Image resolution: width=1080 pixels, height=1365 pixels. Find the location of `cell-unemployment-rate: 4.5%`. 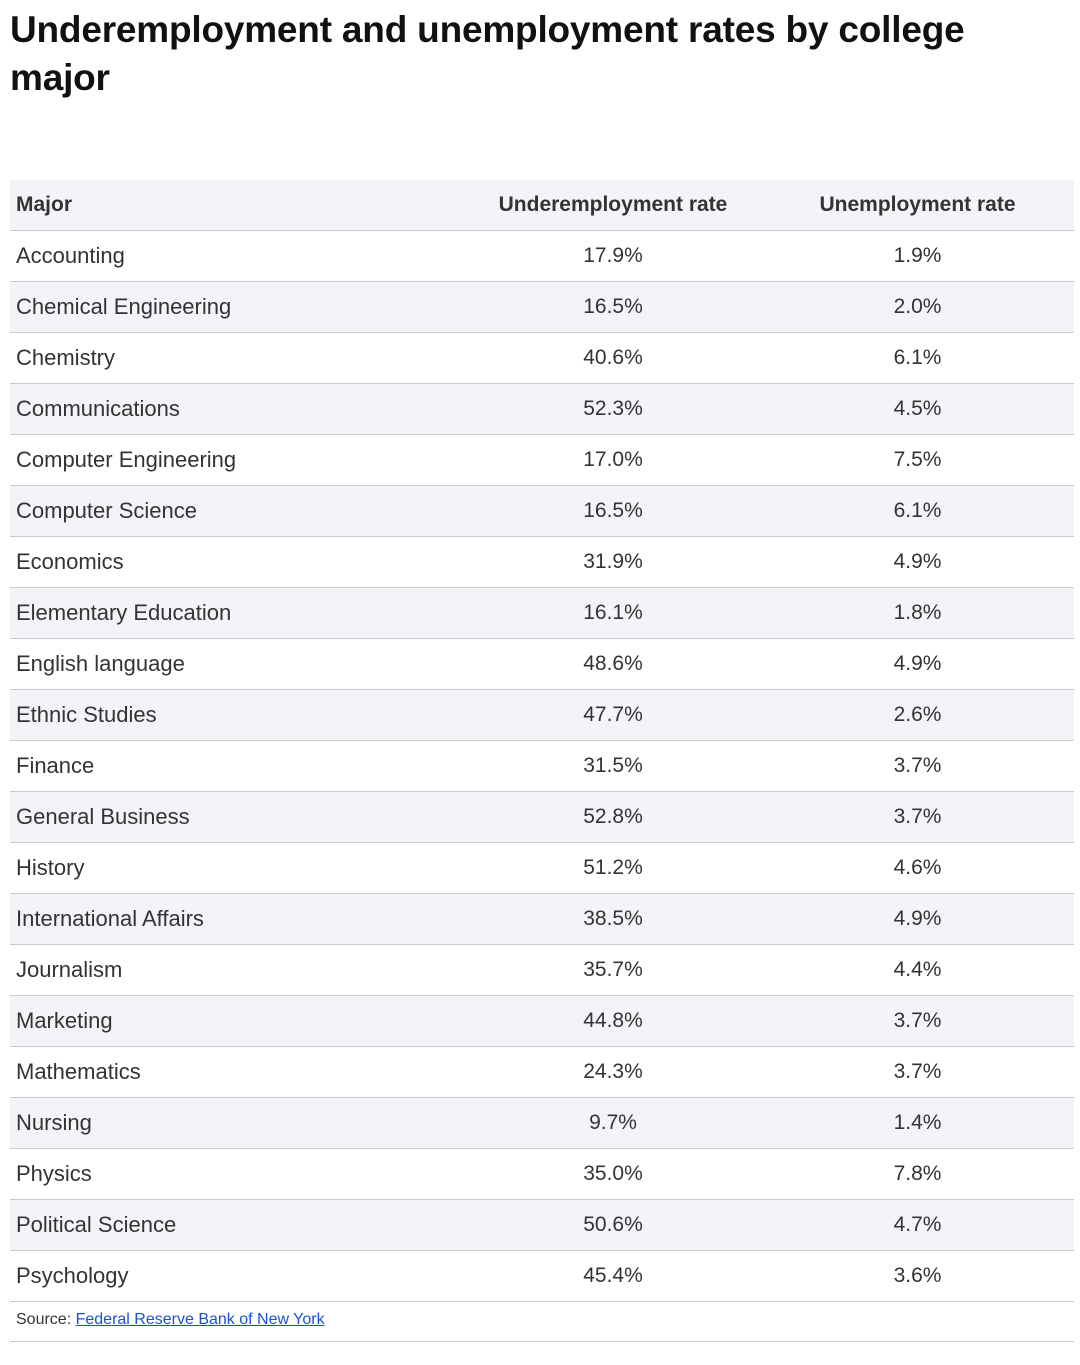

cell-unemployment-rate: 4.5% is located at coordinates (917, 409).